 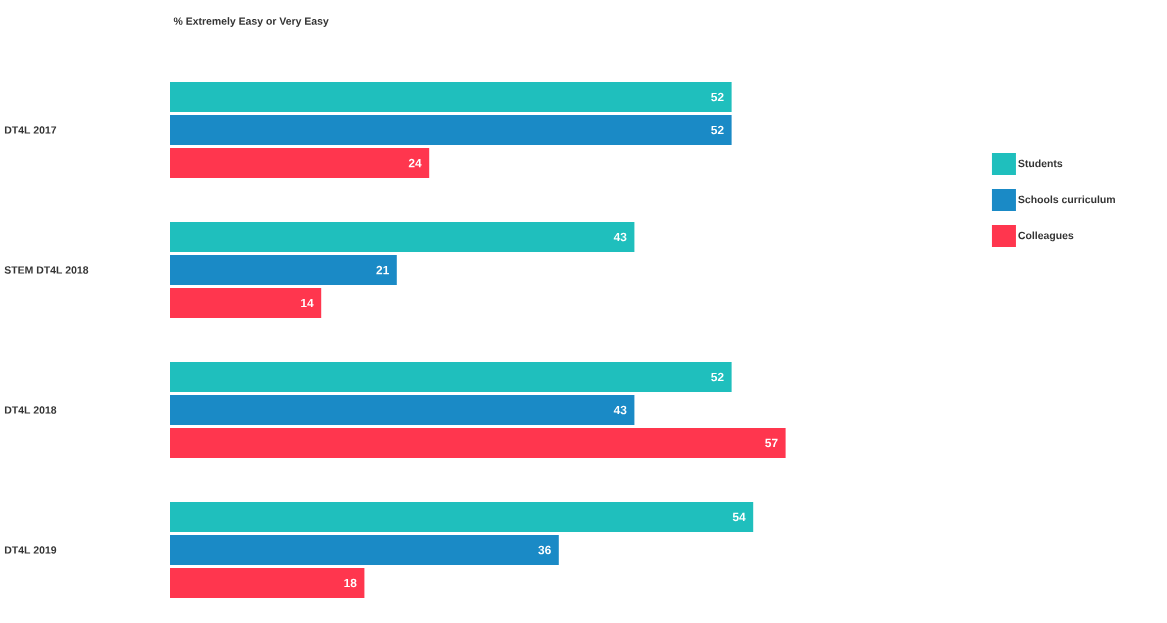 I want to click on y-tick-label: DT4L 2018, so click(x=30, y=410).